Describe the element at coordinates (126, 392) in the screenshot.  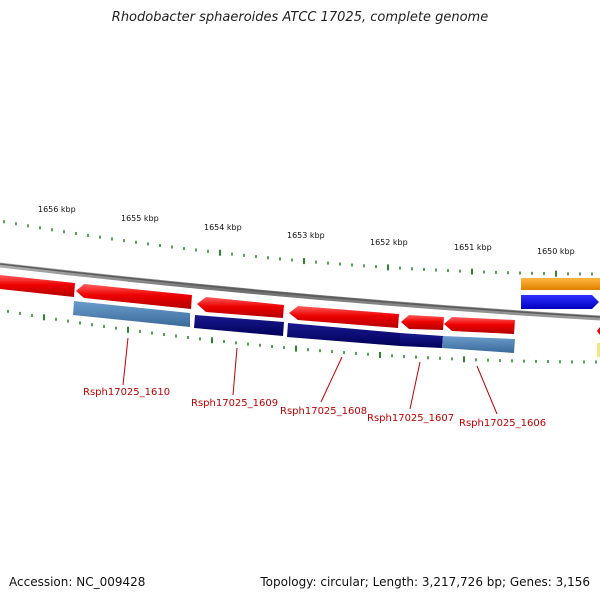
I see `gene-label: Rsph17025_1610` at that location.